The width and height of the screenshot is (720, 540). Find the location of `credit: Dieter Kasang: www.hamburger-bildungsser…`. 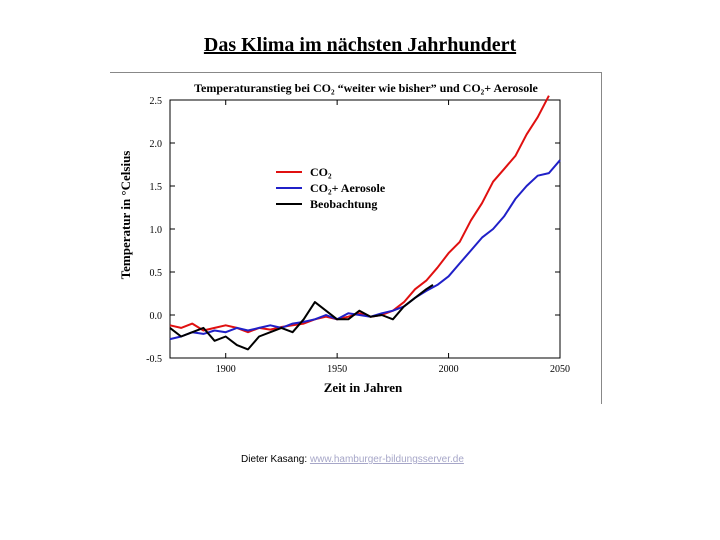

credit: Dieter Kasang: www.hamburger-bildungsser… is located at coordinates (352, 459).